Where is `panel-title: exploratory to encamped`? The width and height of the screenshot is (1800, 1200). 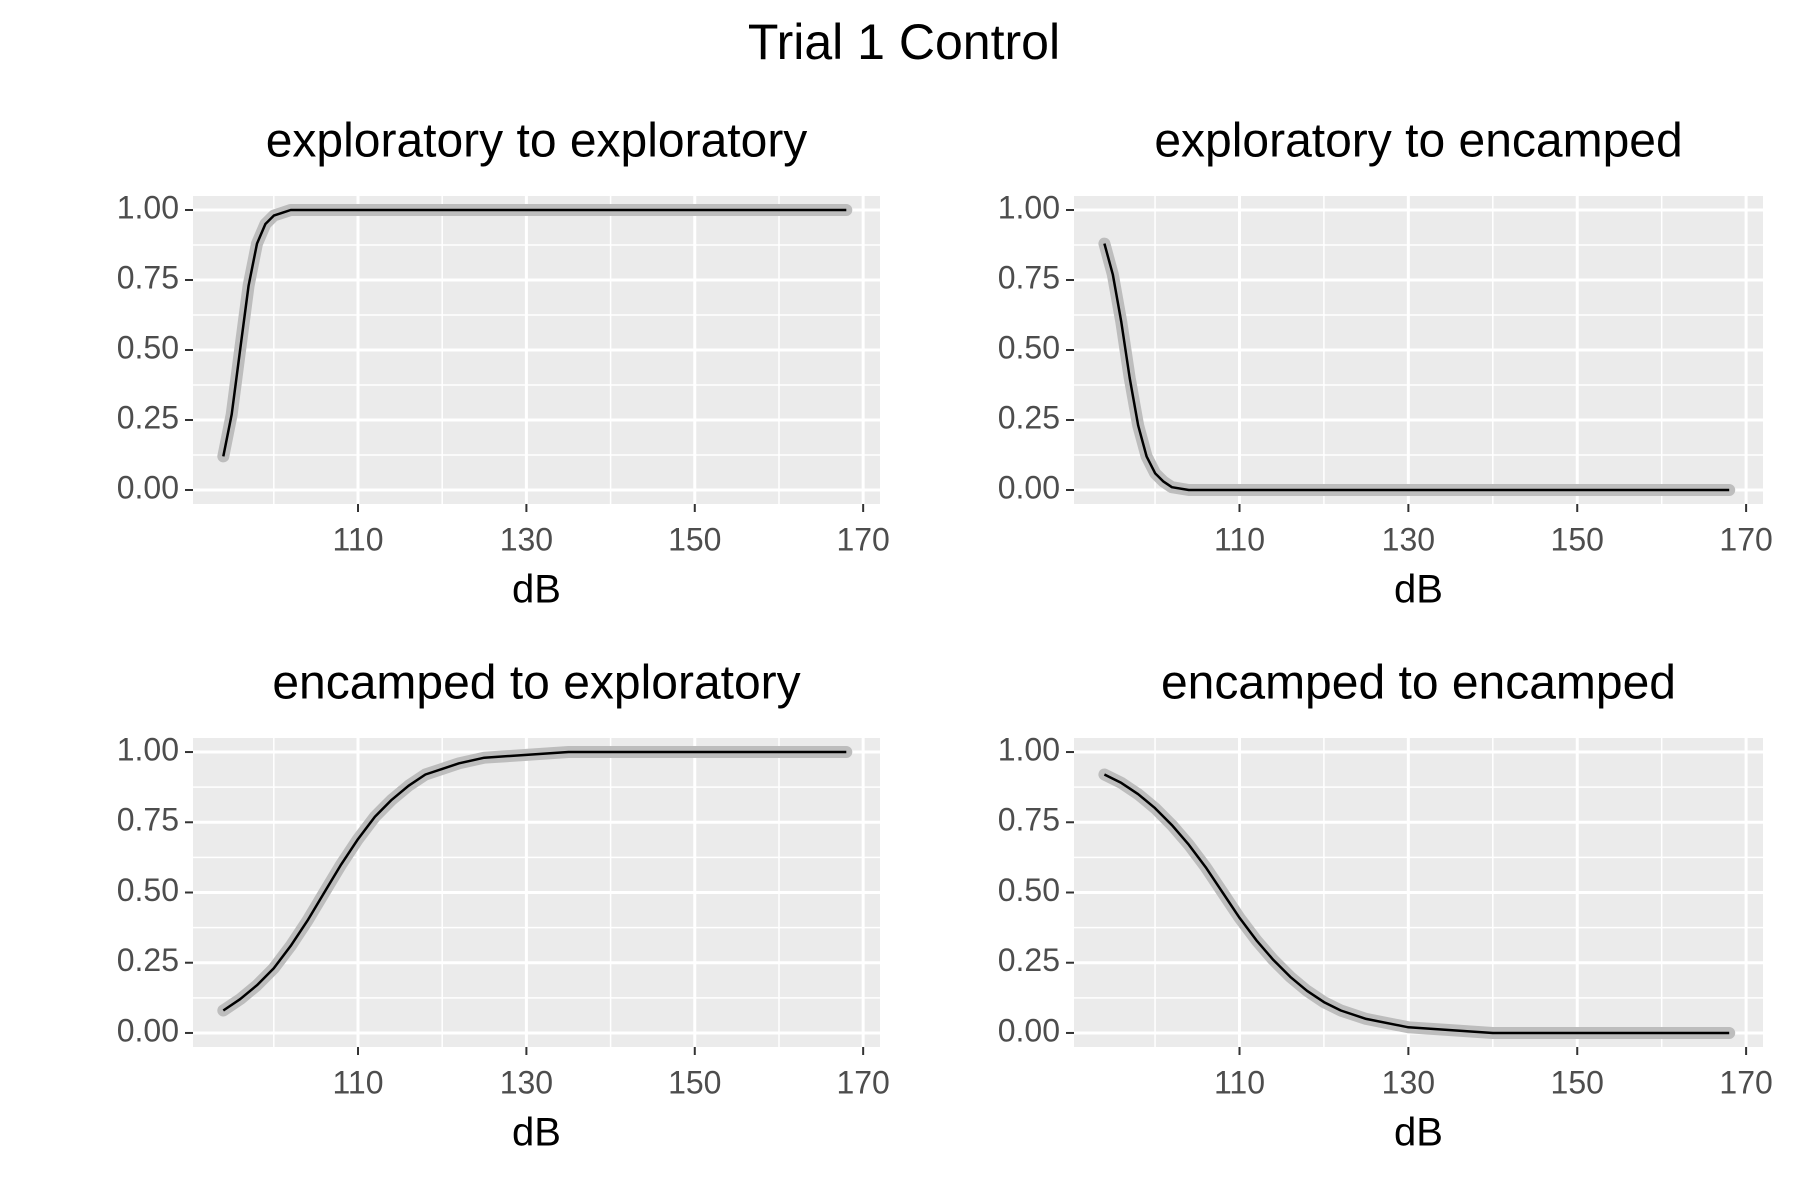 panel-title: exploratory to encamped is located at coordinates (1418, 141).